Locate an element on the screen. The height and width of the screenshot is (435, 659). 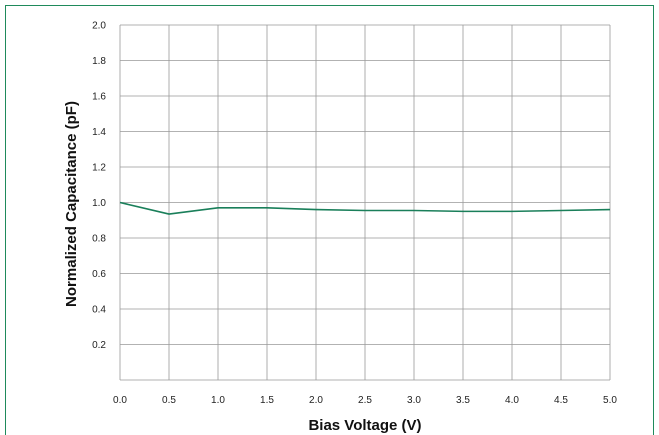
y-tick-label: 1.4 is located at coordinates (99, 132).